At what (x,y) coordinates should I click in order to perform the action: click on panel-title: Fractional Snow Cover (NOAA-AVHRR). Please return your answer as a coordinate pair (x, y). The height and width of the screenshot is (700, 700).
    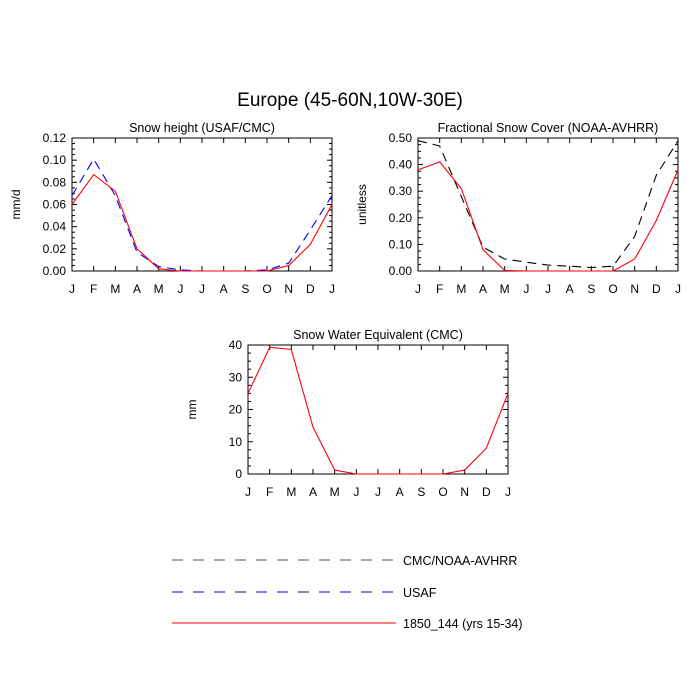
    Looking at the image, I should click on (548, 128).